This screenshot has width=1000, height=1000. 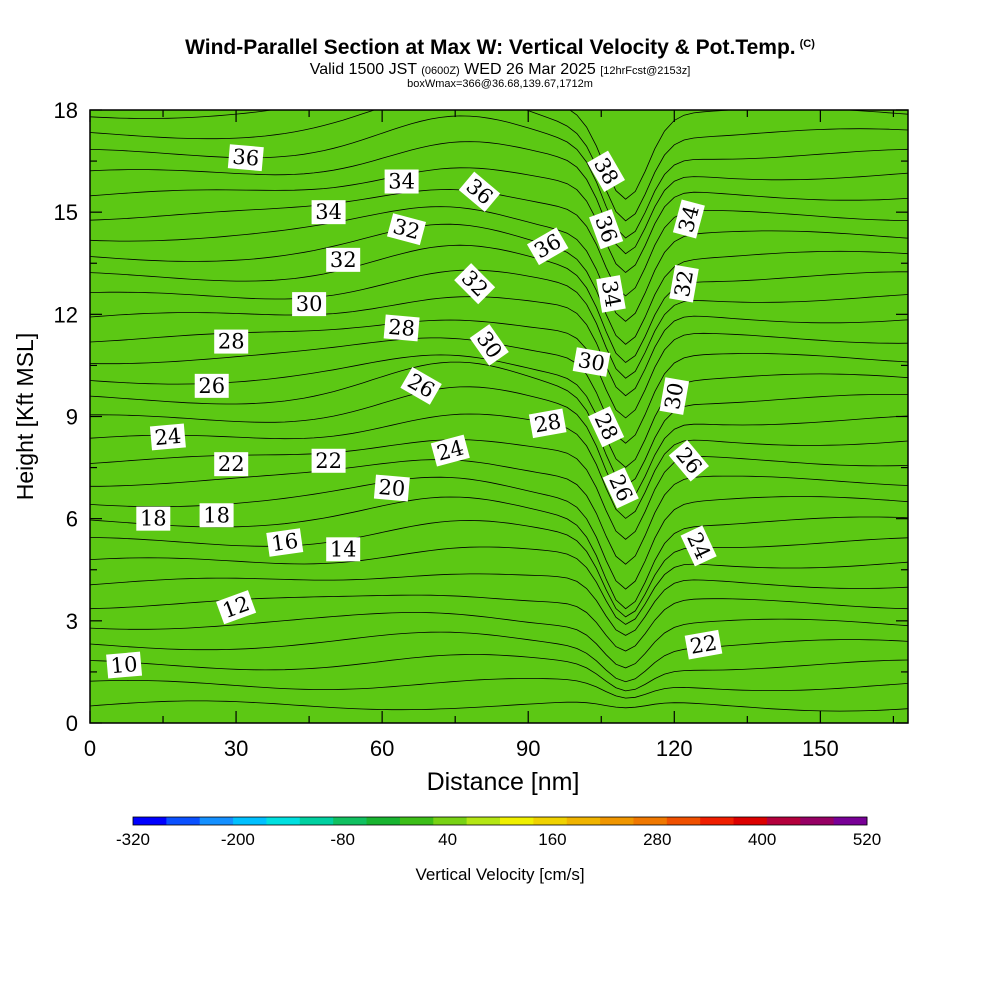 I want to click on y-tick-label: 15, so click(x=66, y=212).